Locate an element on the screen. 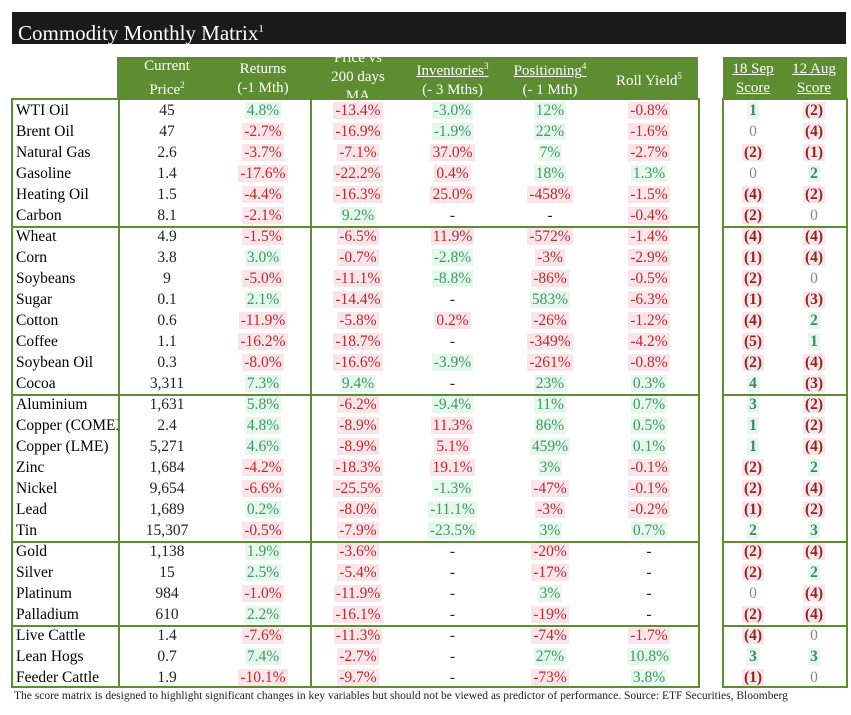 Image resolution: width=851 pixels, height=715 pixels. price-vs-ma-value: -6.2% is located at coordinates (358, 404).